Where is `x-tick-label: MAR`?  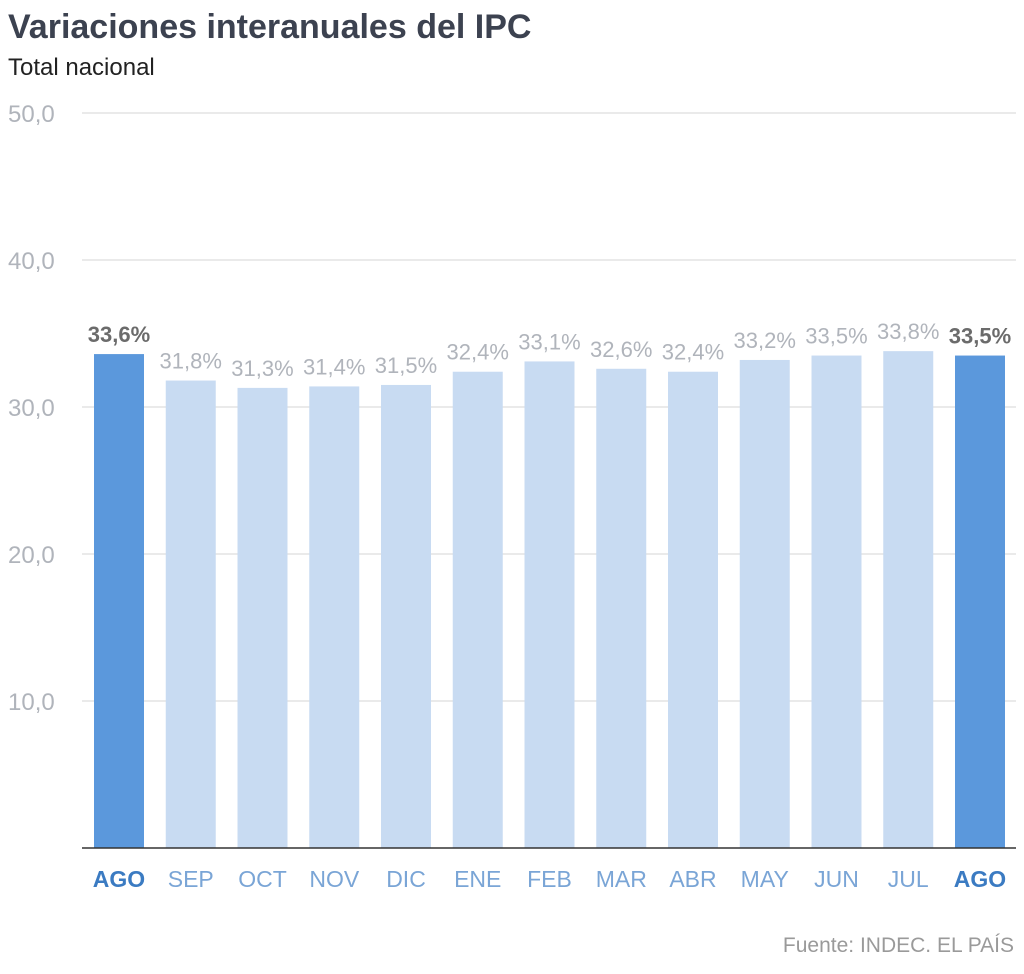 x-tick-label: MAR is located at coordinates (621, 879).